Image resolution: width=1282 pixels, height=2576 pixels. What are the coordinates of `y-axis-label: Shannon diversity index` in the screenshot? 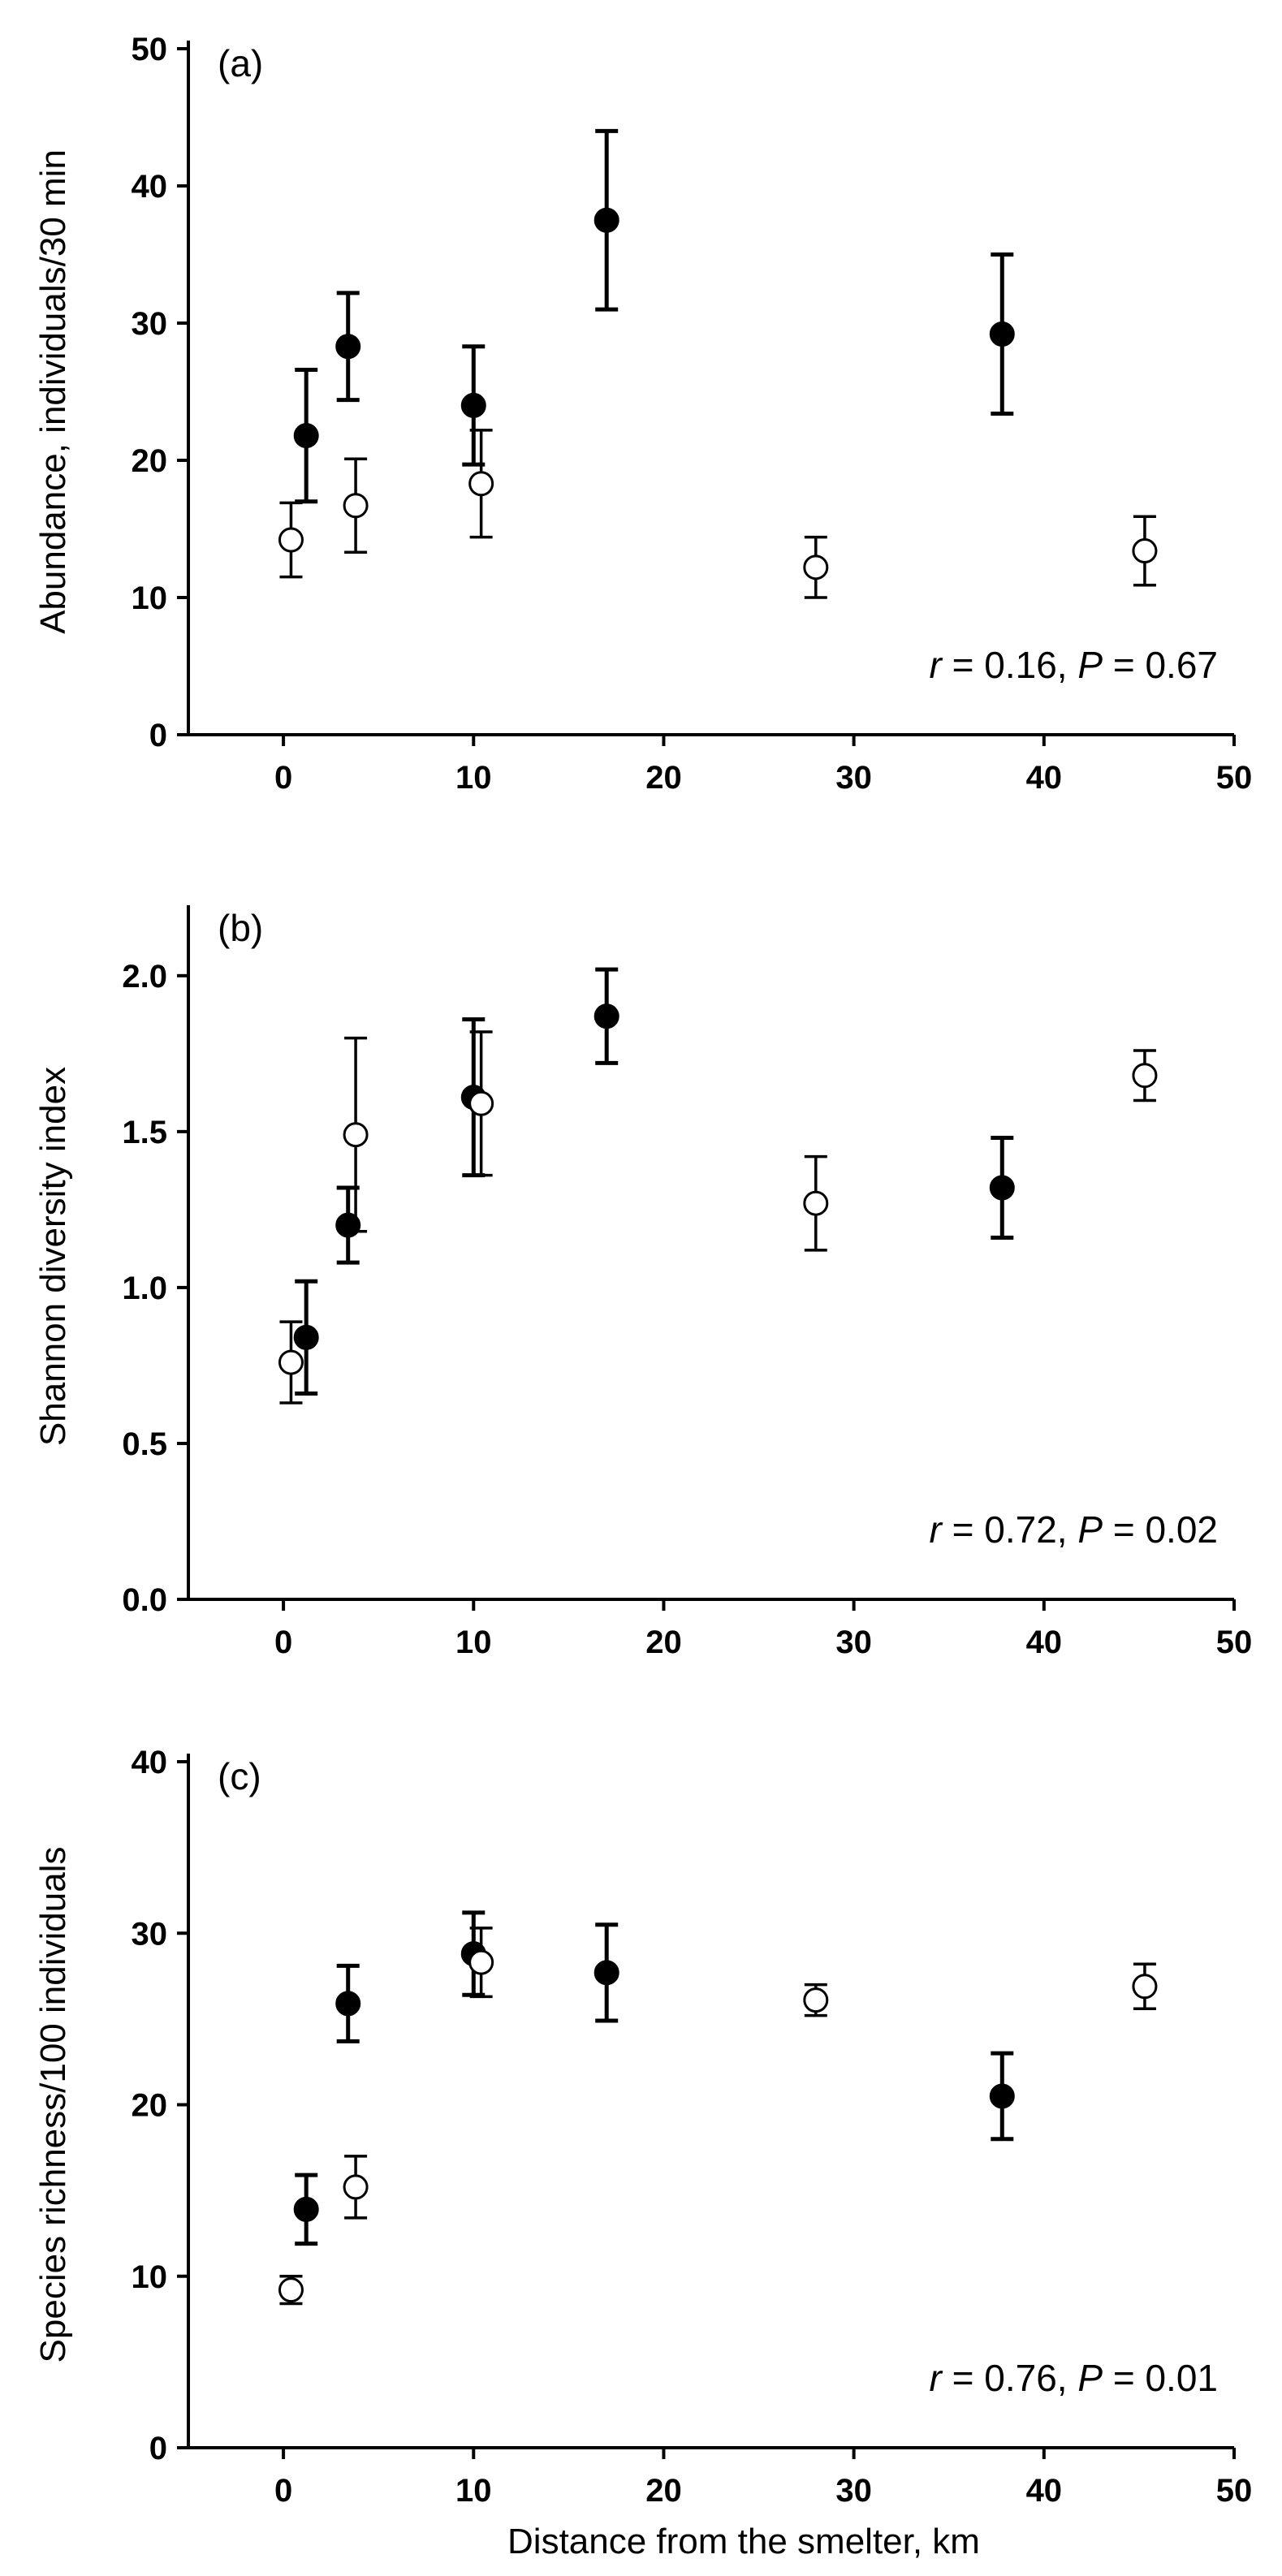 It's located at (53, 1256).